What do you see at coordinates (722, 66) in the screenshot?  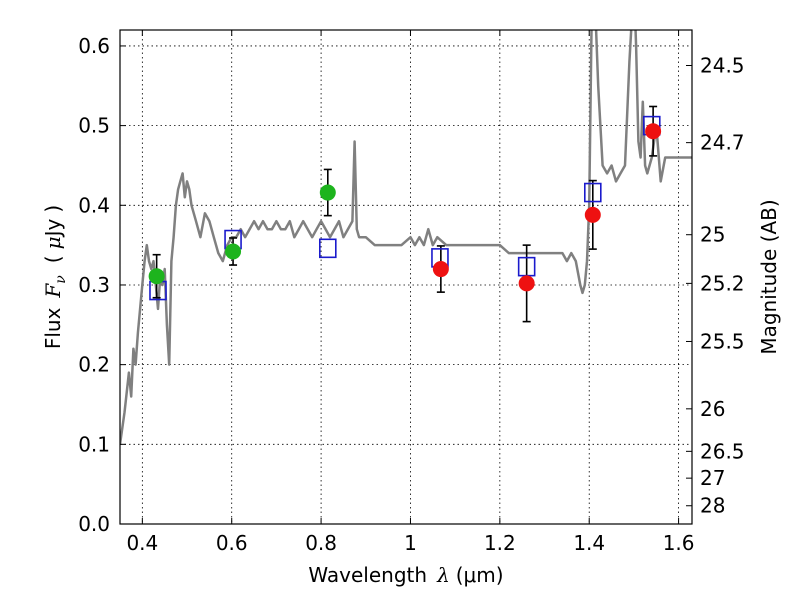 I see `mag-tick-label: 24.5` at bounding box center [722, 66].